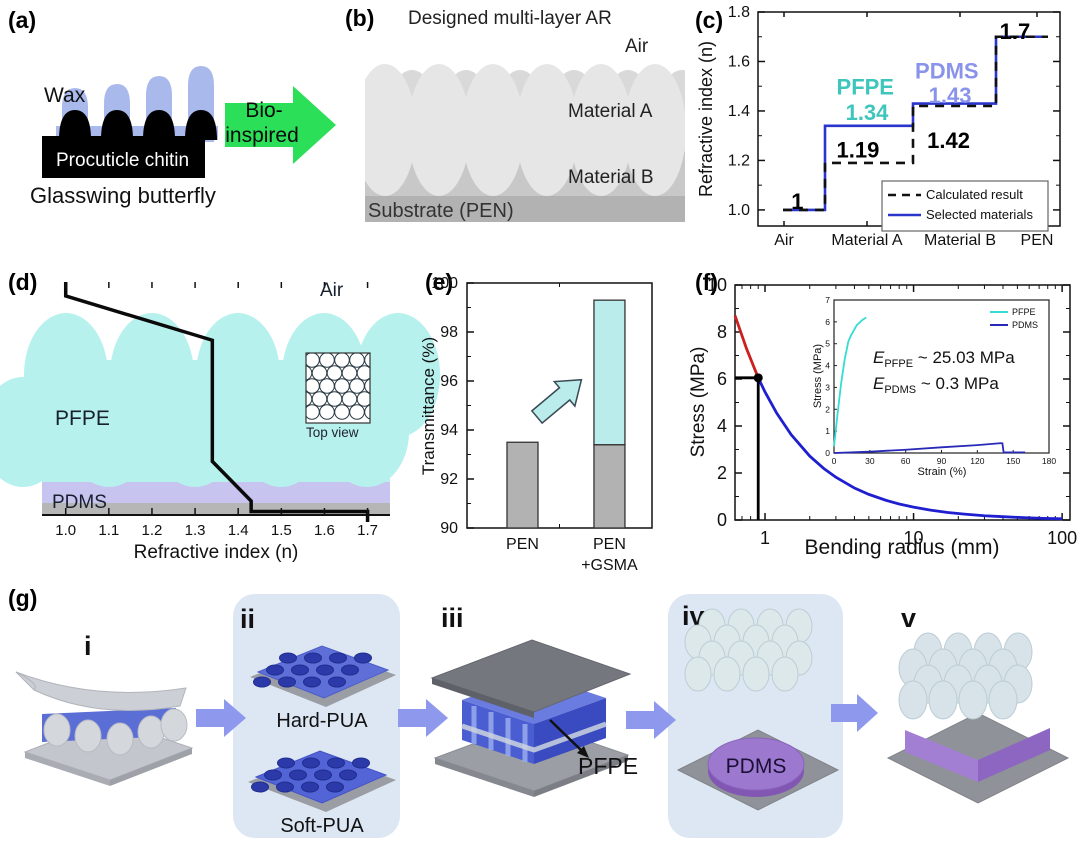 This screenshot has width=1080, height=842. I want to click on legend-label: Calculated result, so click(974, 194).